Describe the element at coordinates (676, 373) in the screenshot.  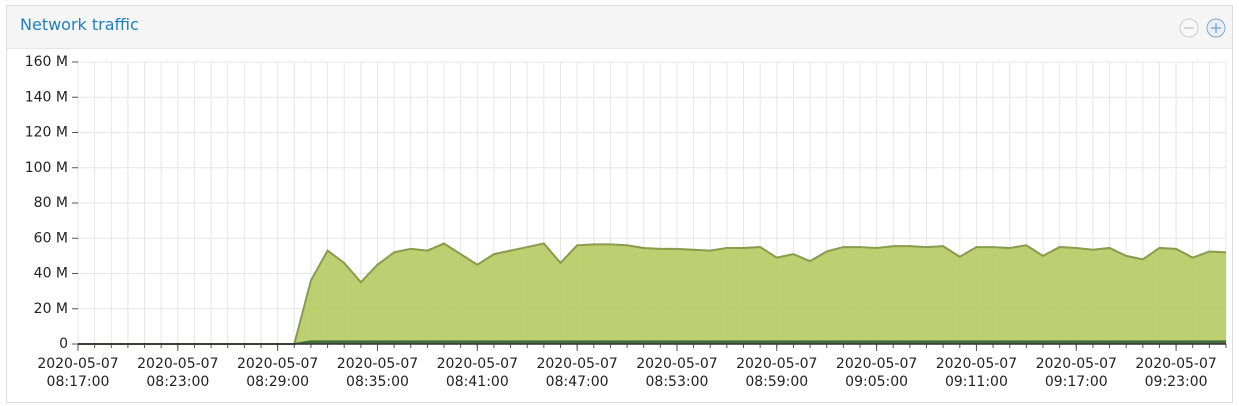
I see `x-tick-label: 2020-05-07 08:53:00` at that location.